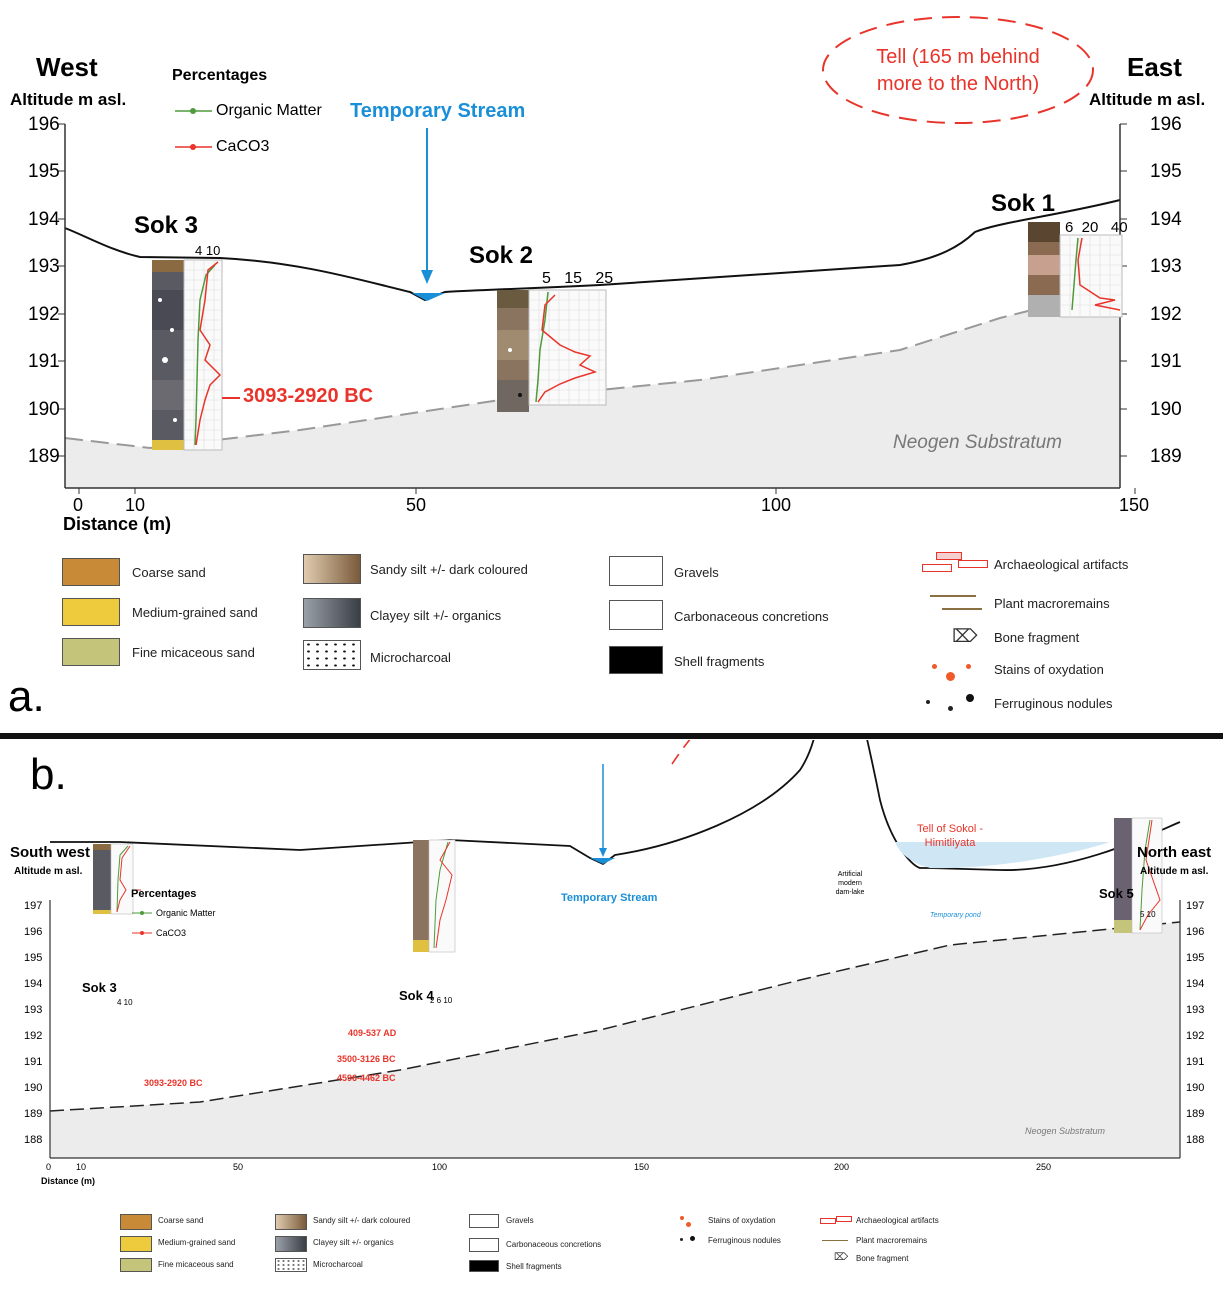 The image size is (1223, 1290). What do you see at coordinates (578, 278) in the screenshot?
I see `sok2-scale: 5 15 25` at bounding box center [578, 278].